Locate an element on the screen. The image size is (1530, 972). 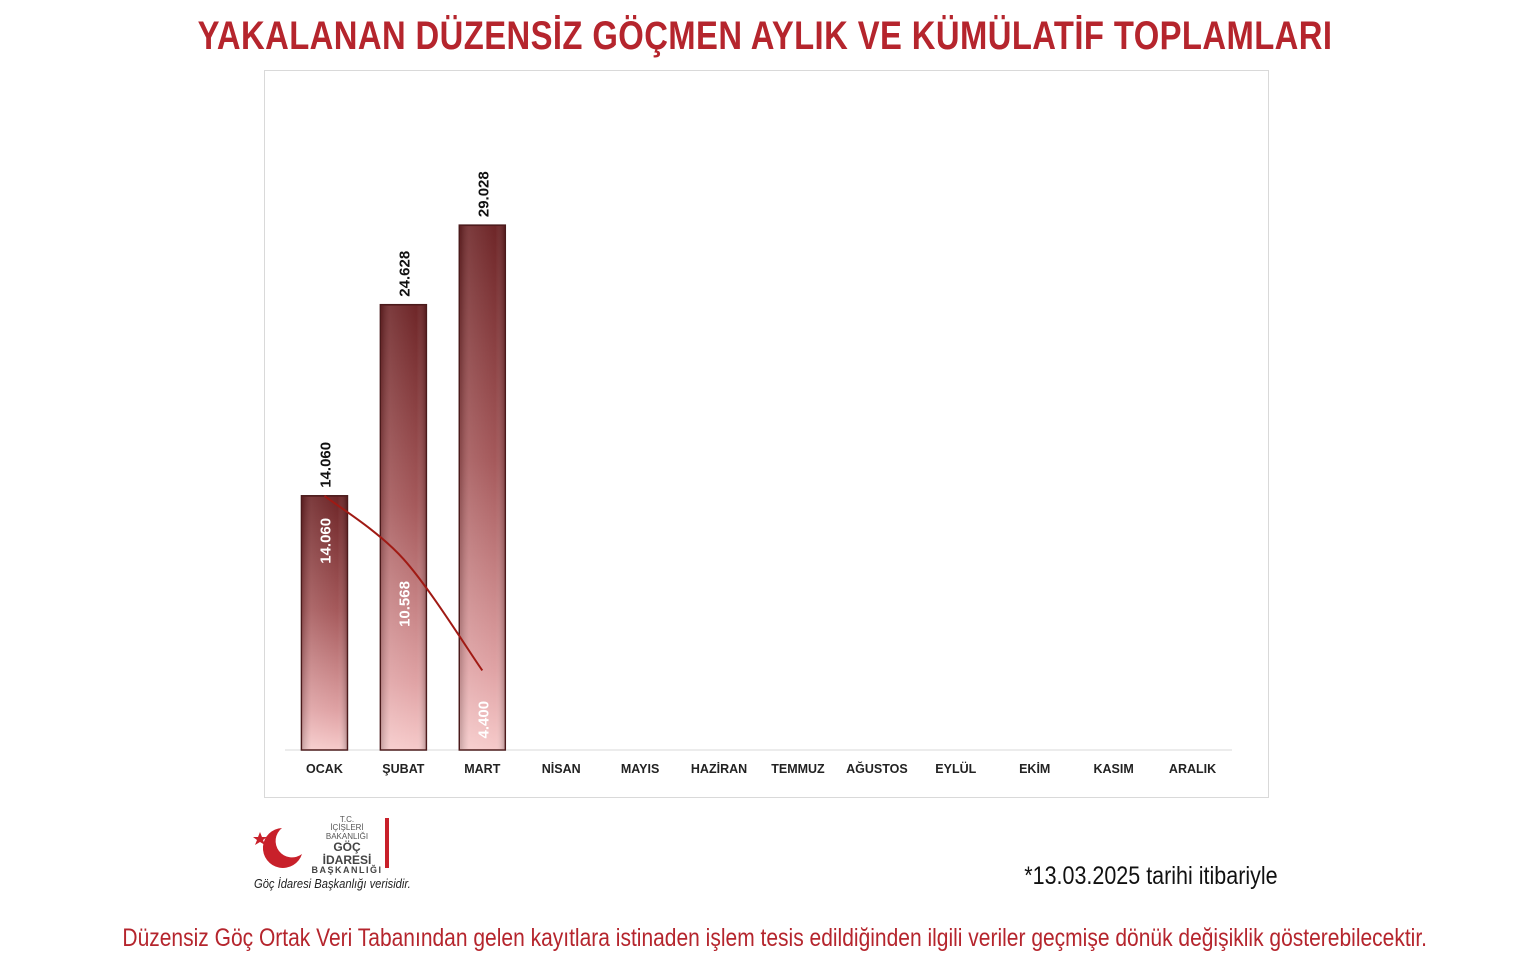
crescent-star-icon is located at coordinates (277, 848).